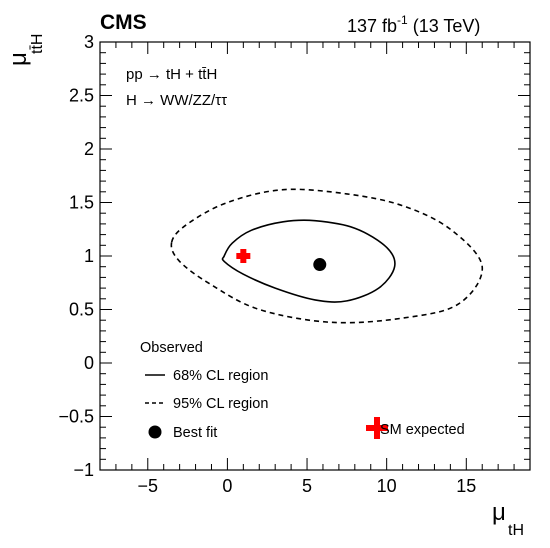 This screenshot has width=550, height=548. I want to click on x-tick-label: 5, so click(307, 486).